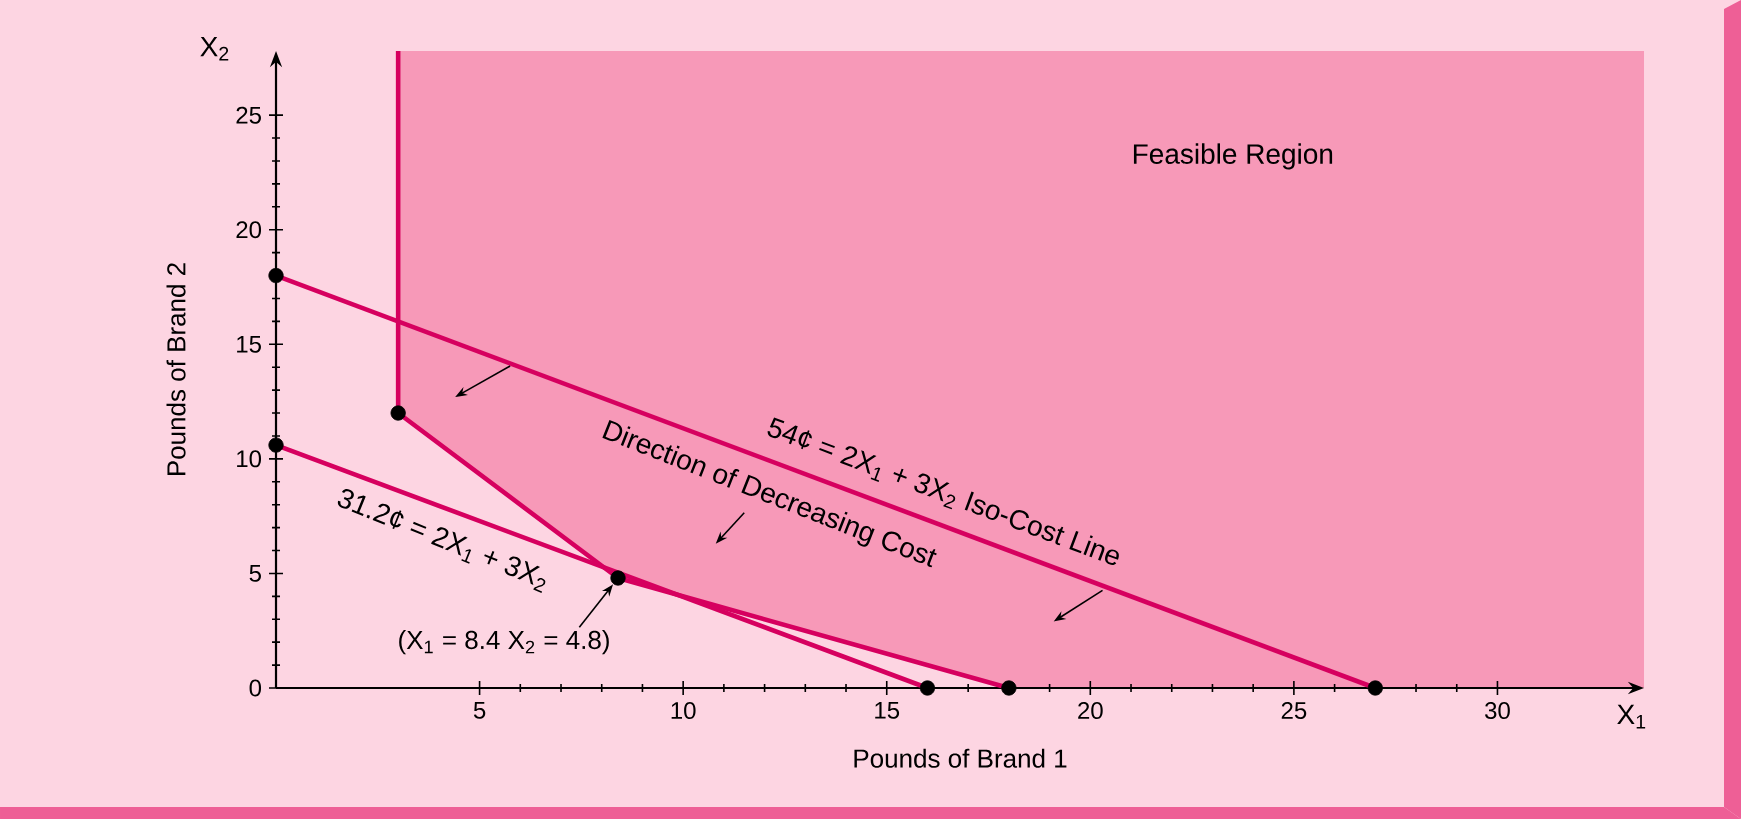  What do you see at coordinates (1631, 716) in the screenshot?
I see `text: X$_{1}$` at bounding box center [1631, 716].